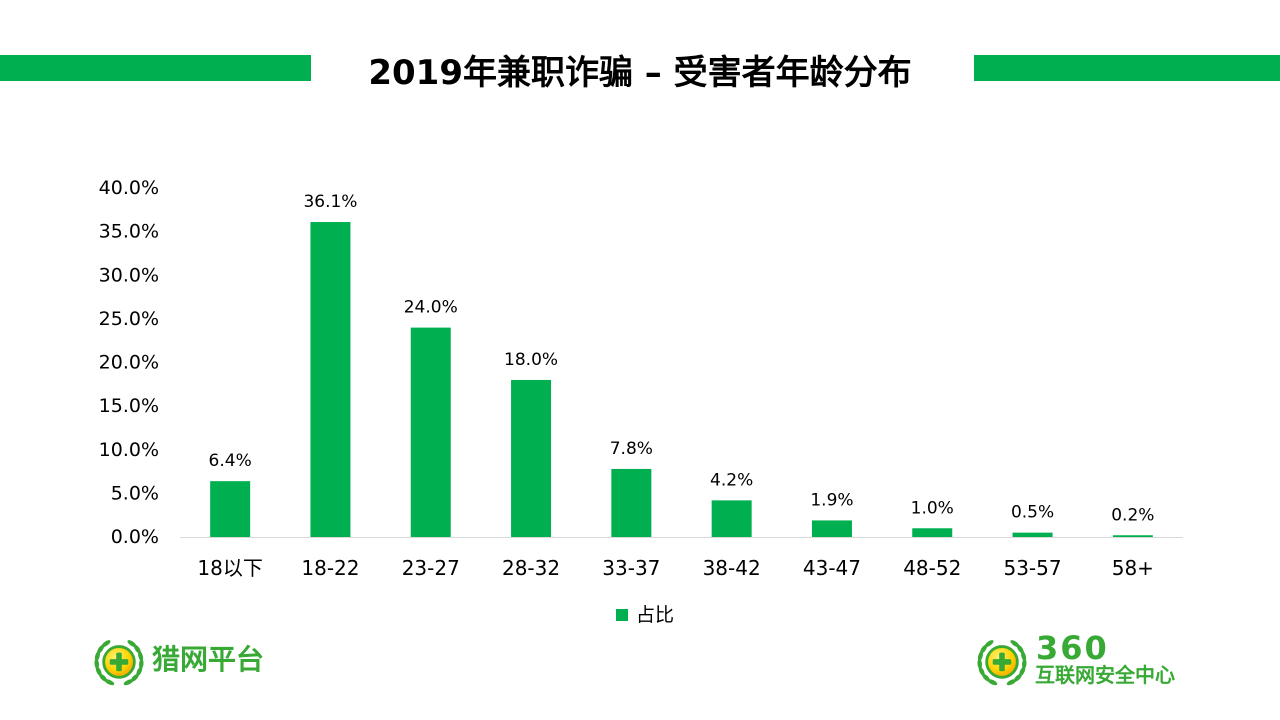 This screenshot has width=1280, height=720. Describe the element at coordinates (631, 449) in the screenshot. I see `data-label: 7.8%` at that location.